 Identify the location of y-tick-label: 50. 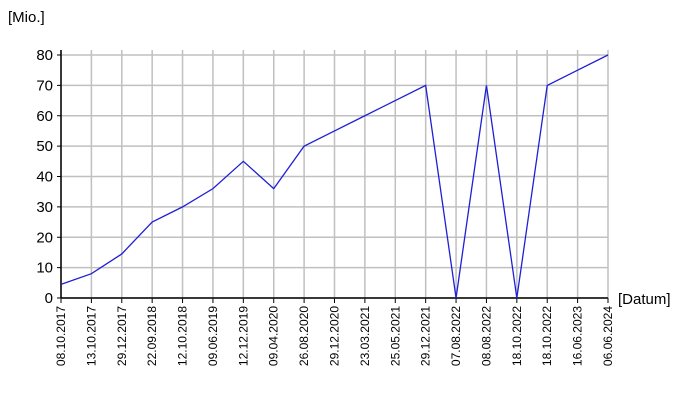
(44, 146).